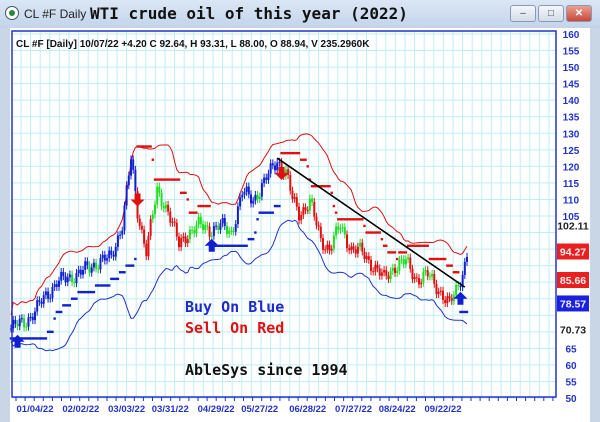 This screenshot has width=600, height=422. I want to click on annotation-brand: AbleSys since 1994, so click(266, 370).